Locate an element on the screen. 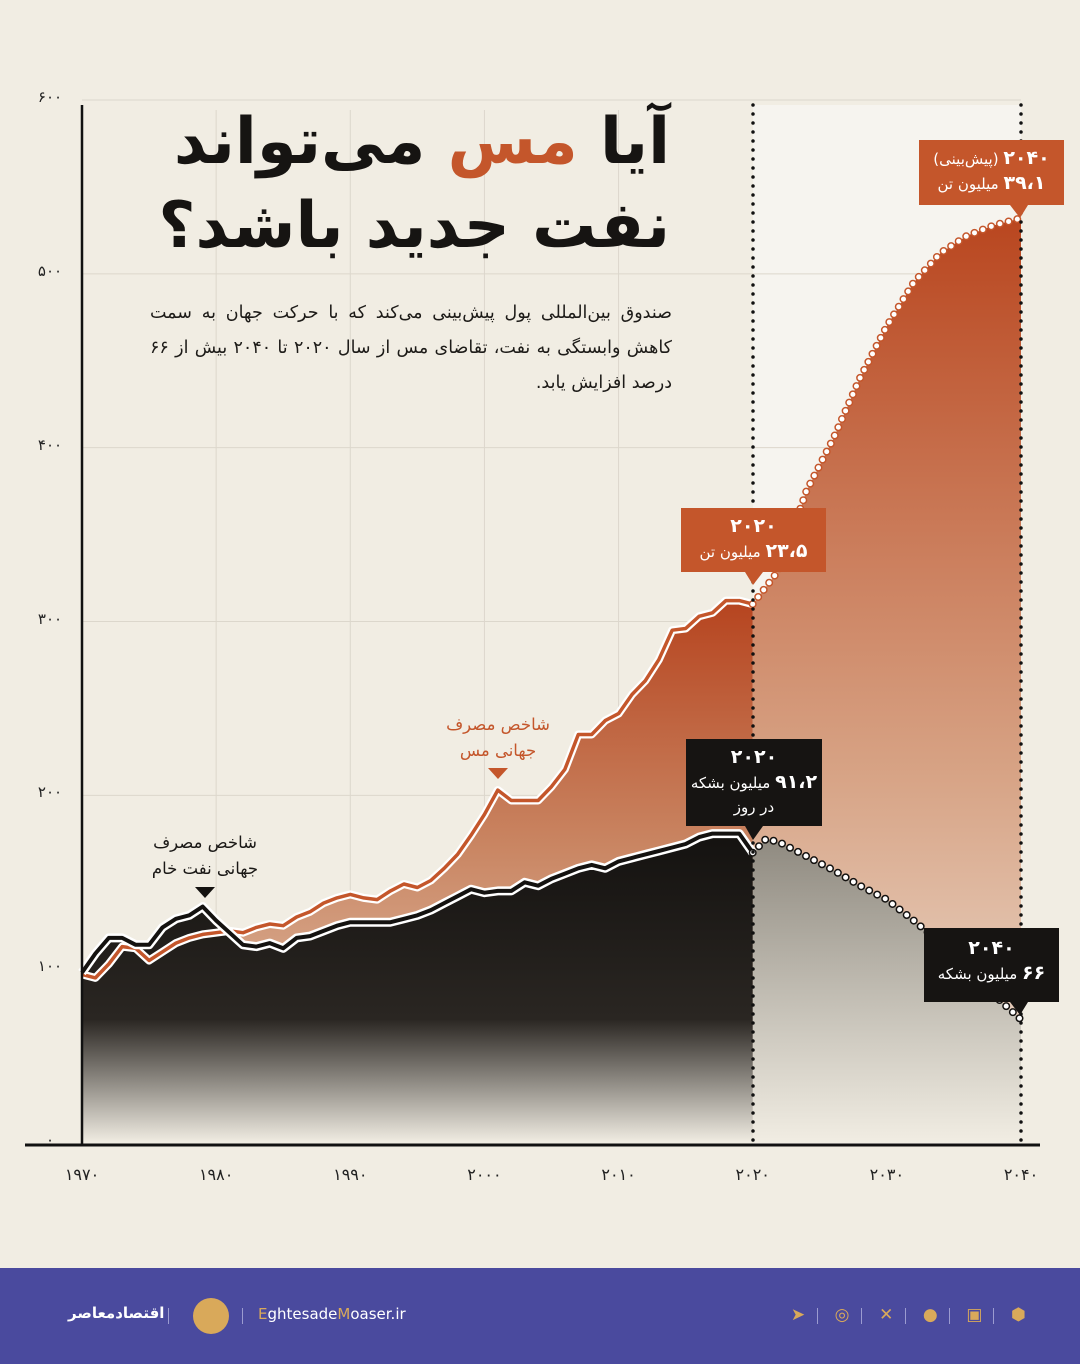 The width and height of the screenshot is (1080, 1364). oil-line is located at coordinates (417, 902).